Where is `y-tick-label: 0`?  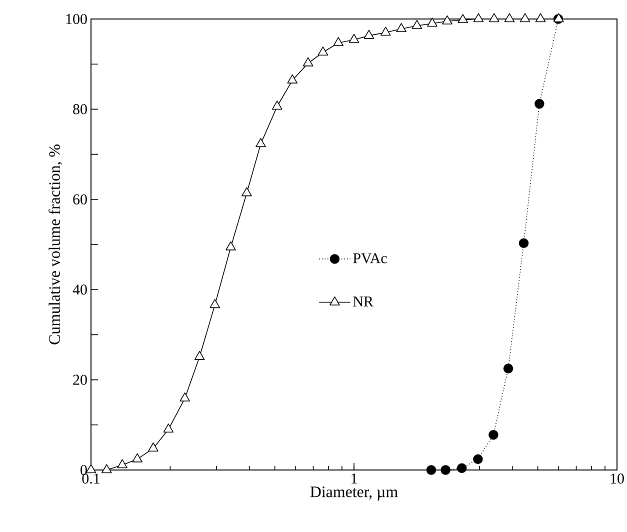 y-tick-label: 0 is located at coordinates (83, 470).